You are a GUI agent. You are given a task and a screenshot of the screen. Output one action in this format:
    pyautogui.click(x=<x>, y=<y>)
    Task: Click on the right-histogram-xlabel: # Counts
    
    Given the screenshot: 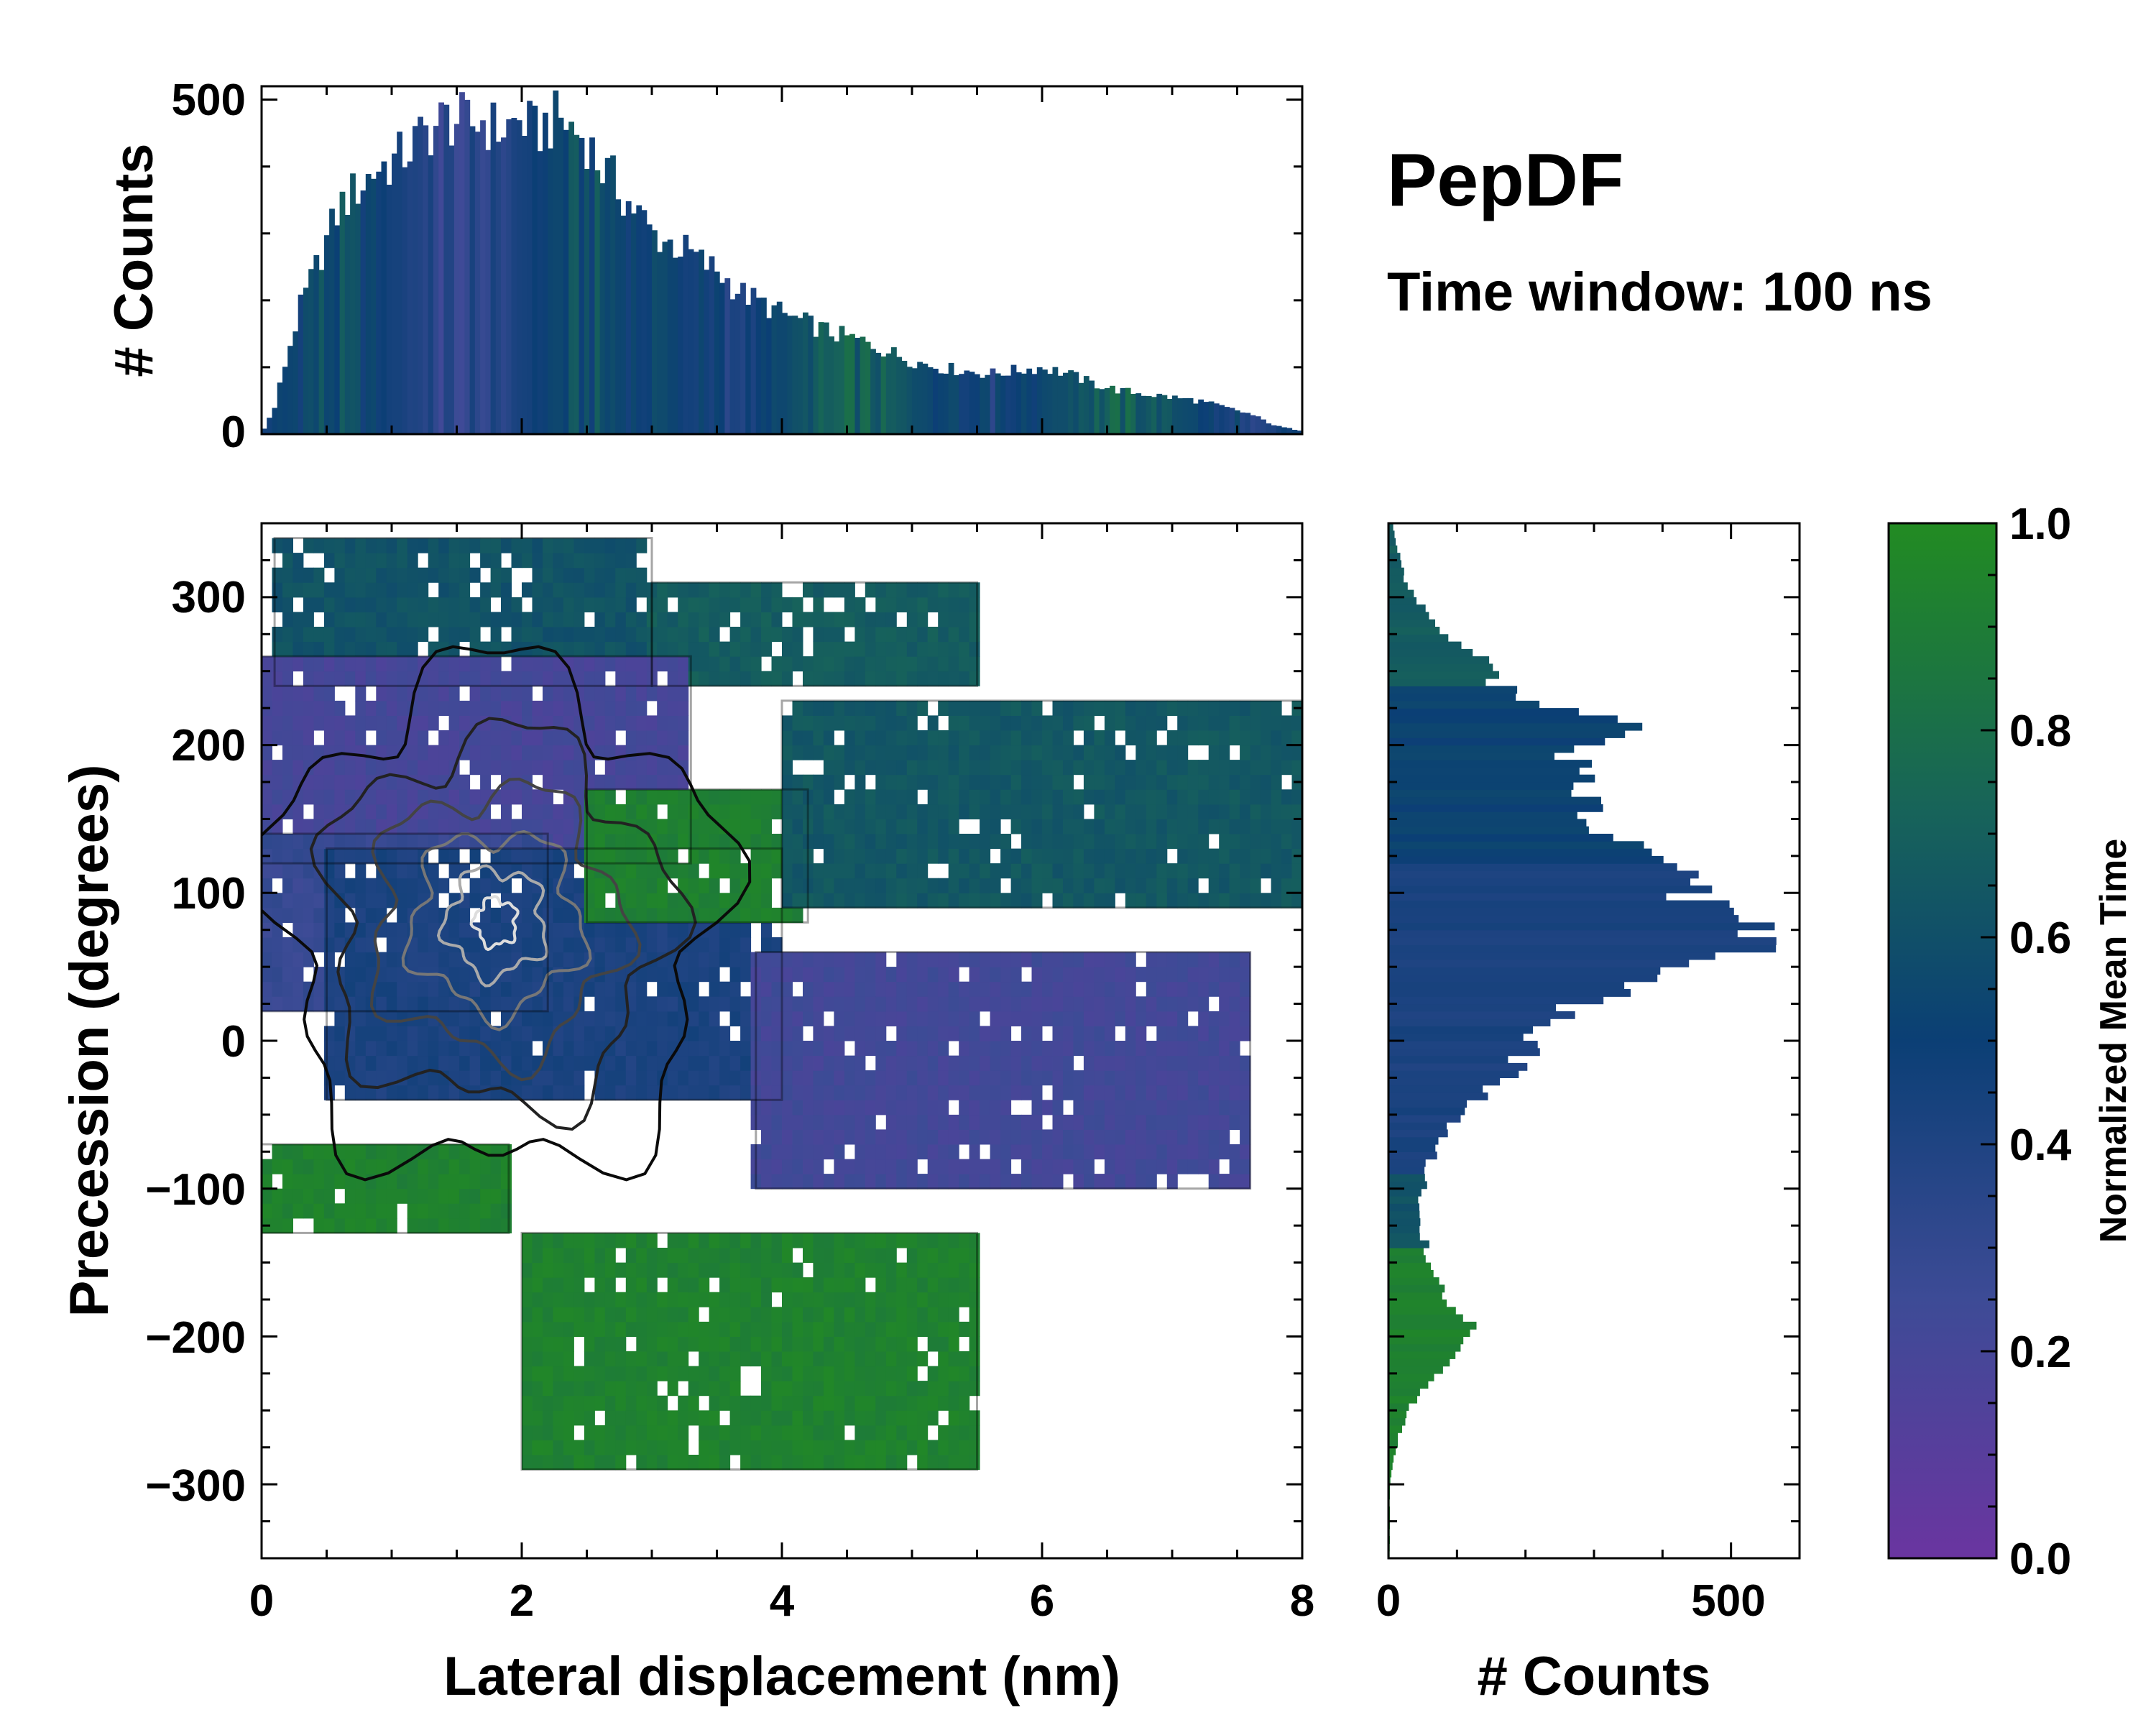 What is the action you would take?
    pyautogui.click(x=1593, y=1676)
    